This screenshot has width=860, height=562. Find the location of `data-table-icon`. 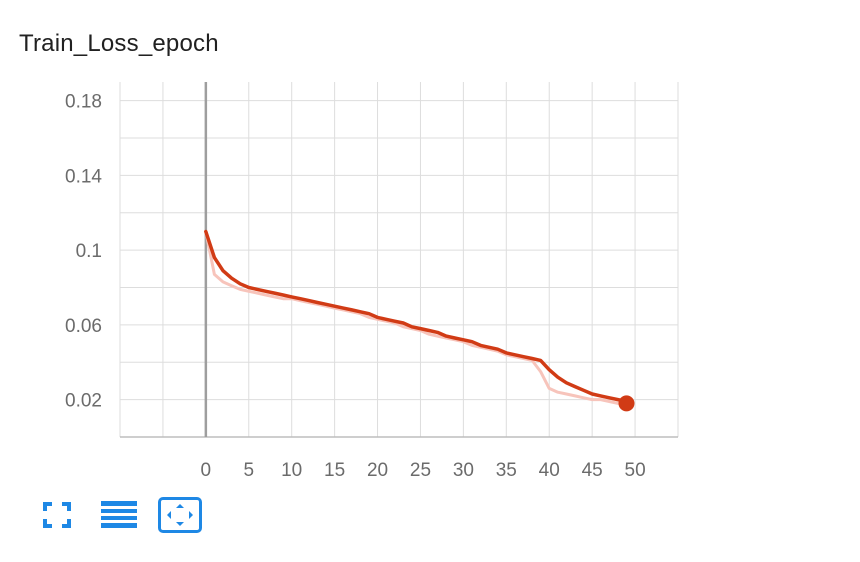

data-table-icon is located at coordinates (119, 514).